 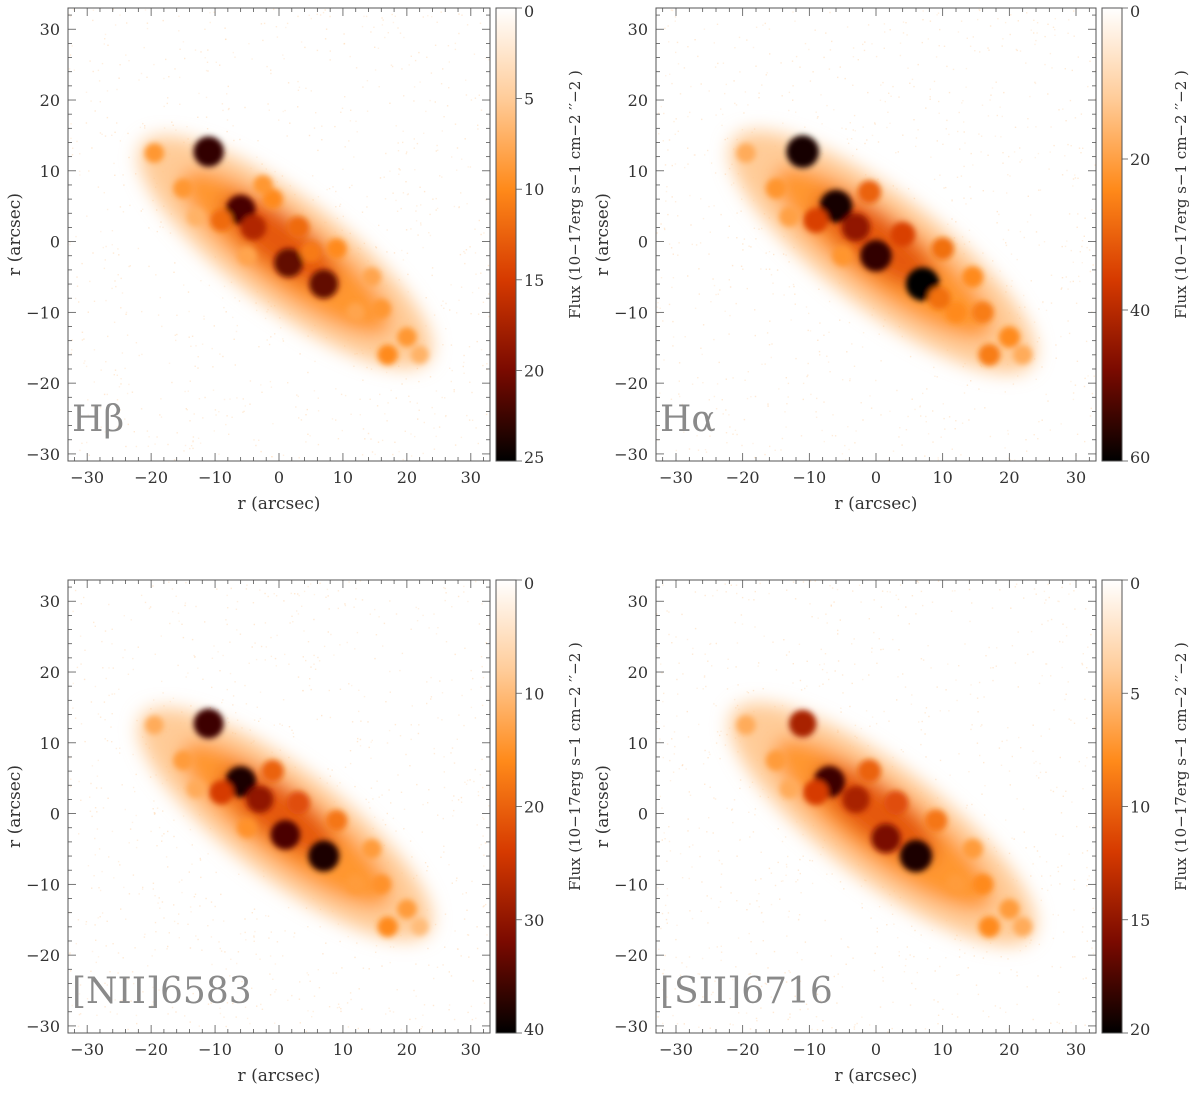 What do you see at coordinates (539, 806) in the screenshot?
I see `colorbar: 0 10 20 30 40 Flux (10−17erg s−1 cm−2 ′′−2 )` at bounding box center [539, 806].